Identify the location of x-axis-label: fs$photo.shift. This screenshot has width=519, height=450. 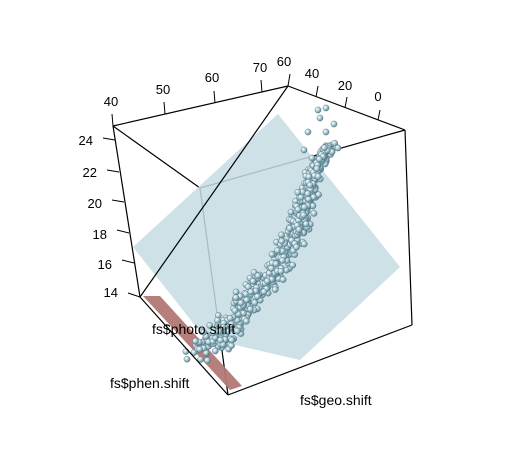
(193, 329).